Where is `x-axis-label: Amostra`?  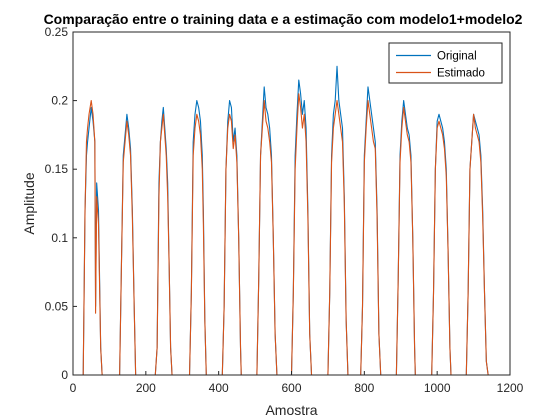
x-axis-label: Amostra is located at coordinates (291, 410).